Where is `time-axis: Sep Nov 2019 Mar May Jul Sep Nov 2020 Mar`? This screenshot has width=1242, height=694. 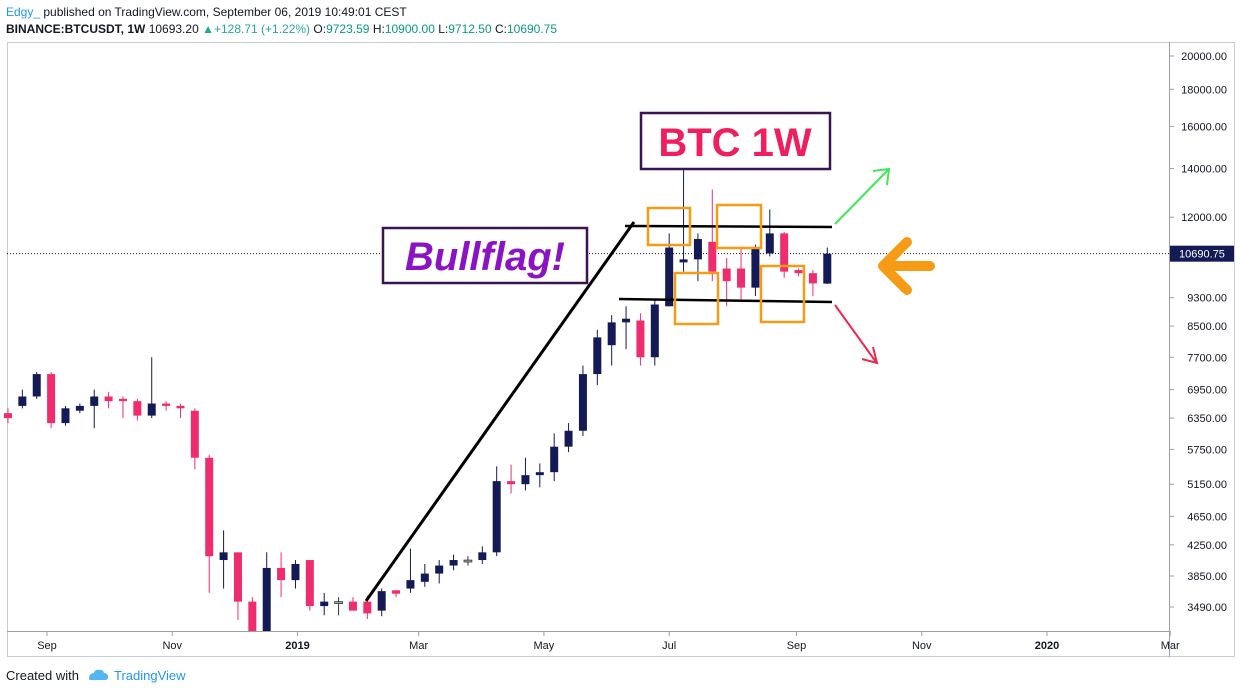 time-axis: Sep Nov 2019 Mar May Jul Sep Nov 2020 Mar is located at coordinates (608, 641).